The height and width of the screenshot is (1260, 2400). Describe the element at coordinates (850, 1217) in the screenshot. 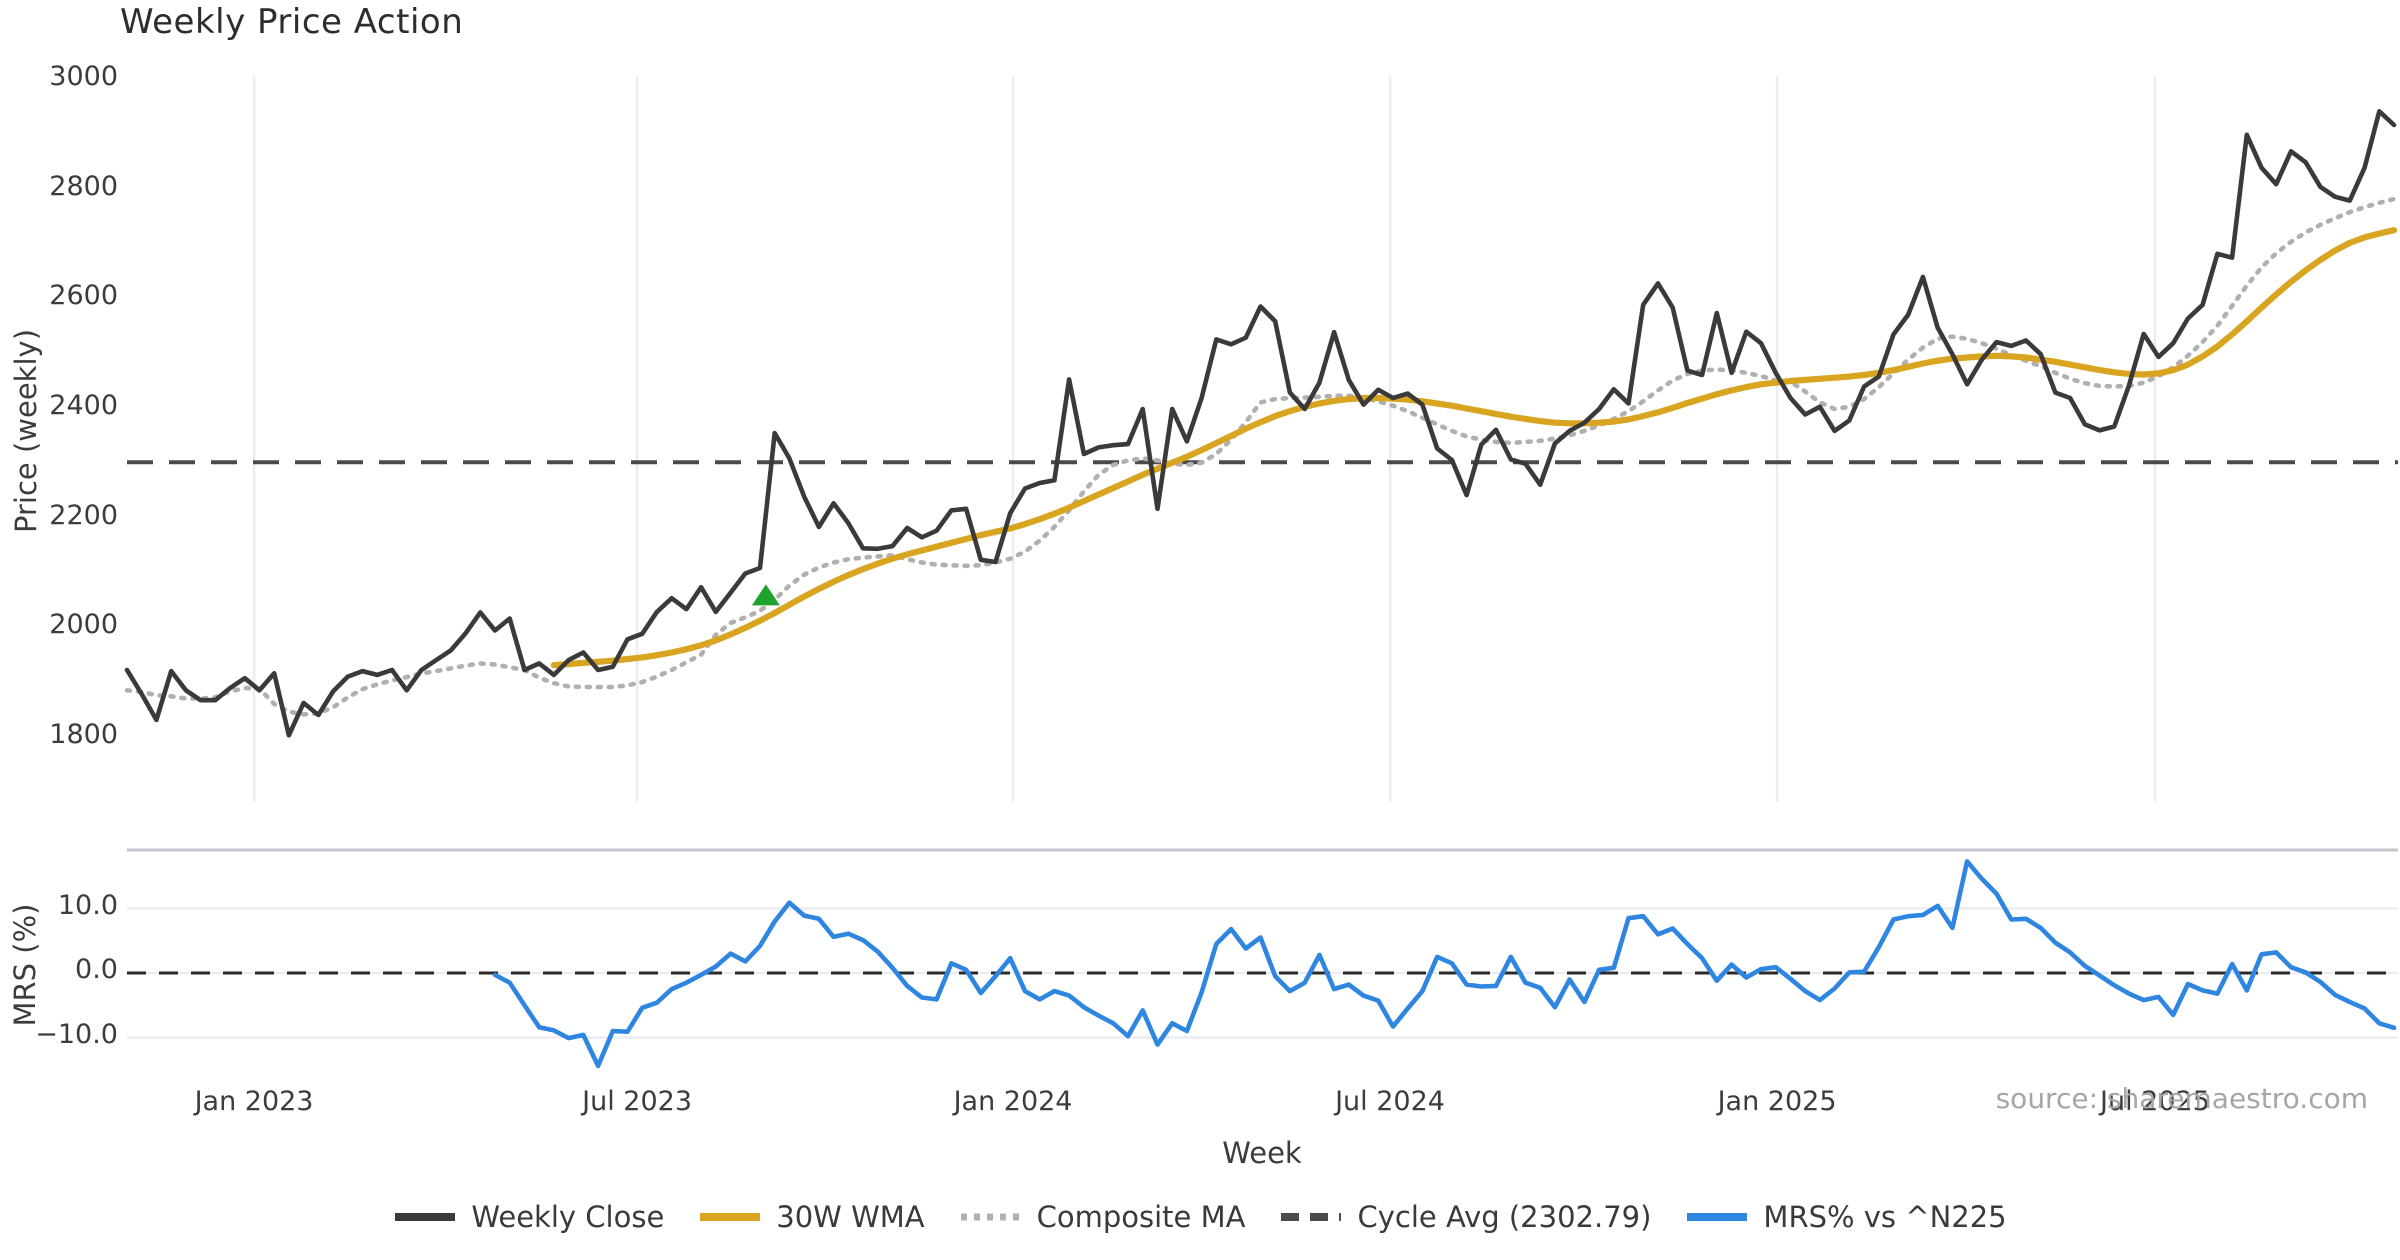

I see `legend-label: 30W WMA` at that location.